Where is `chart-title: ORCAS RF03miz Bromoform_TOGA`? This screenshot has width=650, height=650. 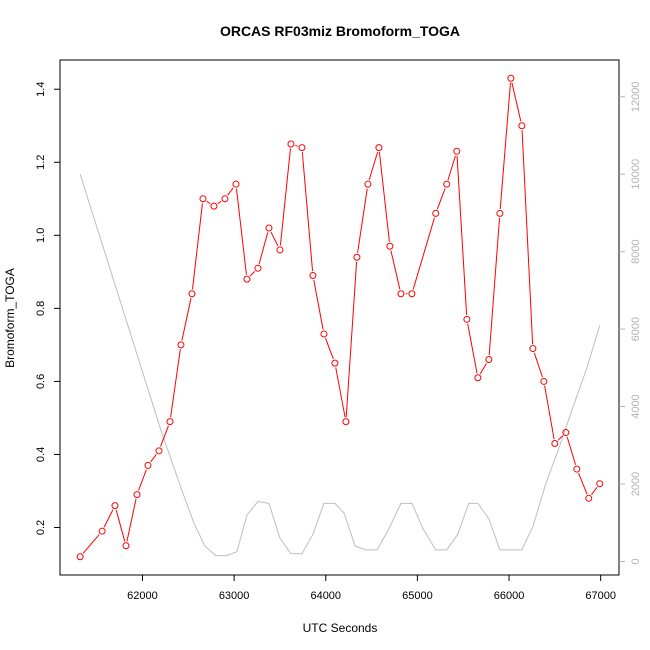
chart-title: ORCAS RF03miz Bromoform_TOGA is located at coordinates (340, 31).